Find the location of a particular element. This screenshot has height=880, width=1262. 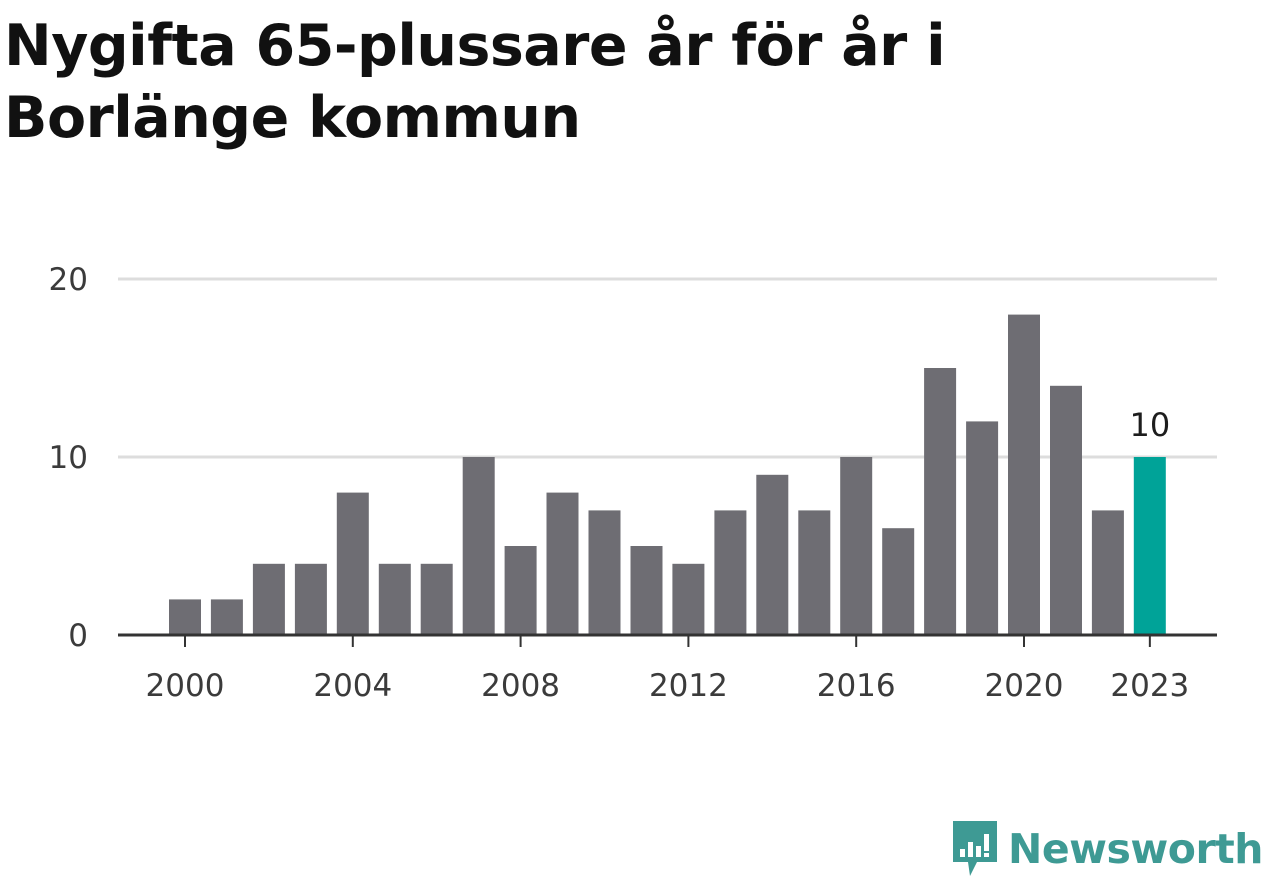

data-label: 10 is located at coordinates (1149, 425).